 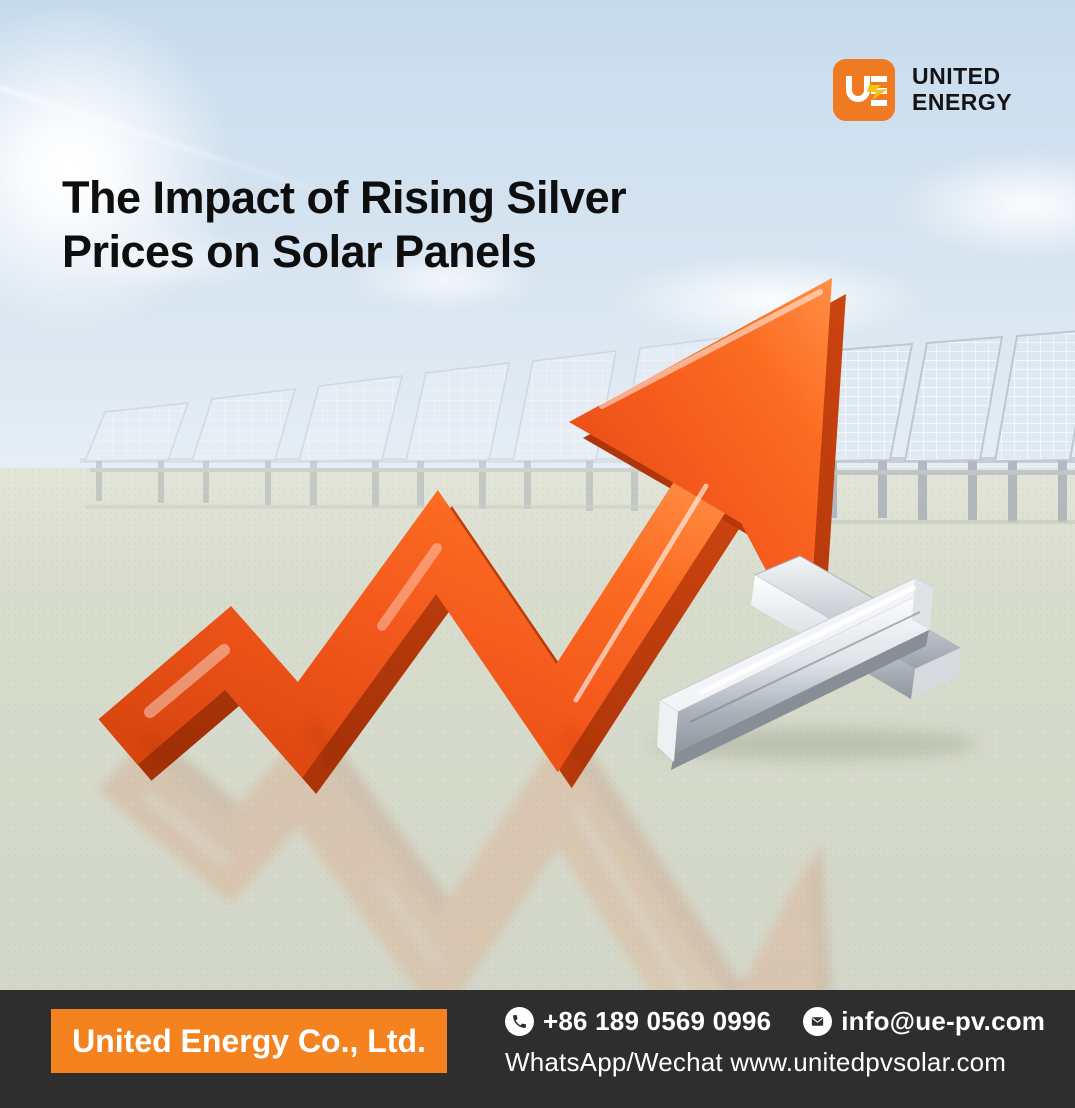 I want to click on company-name: United Energy Co., Ltd., so click(x=249, y=1040).